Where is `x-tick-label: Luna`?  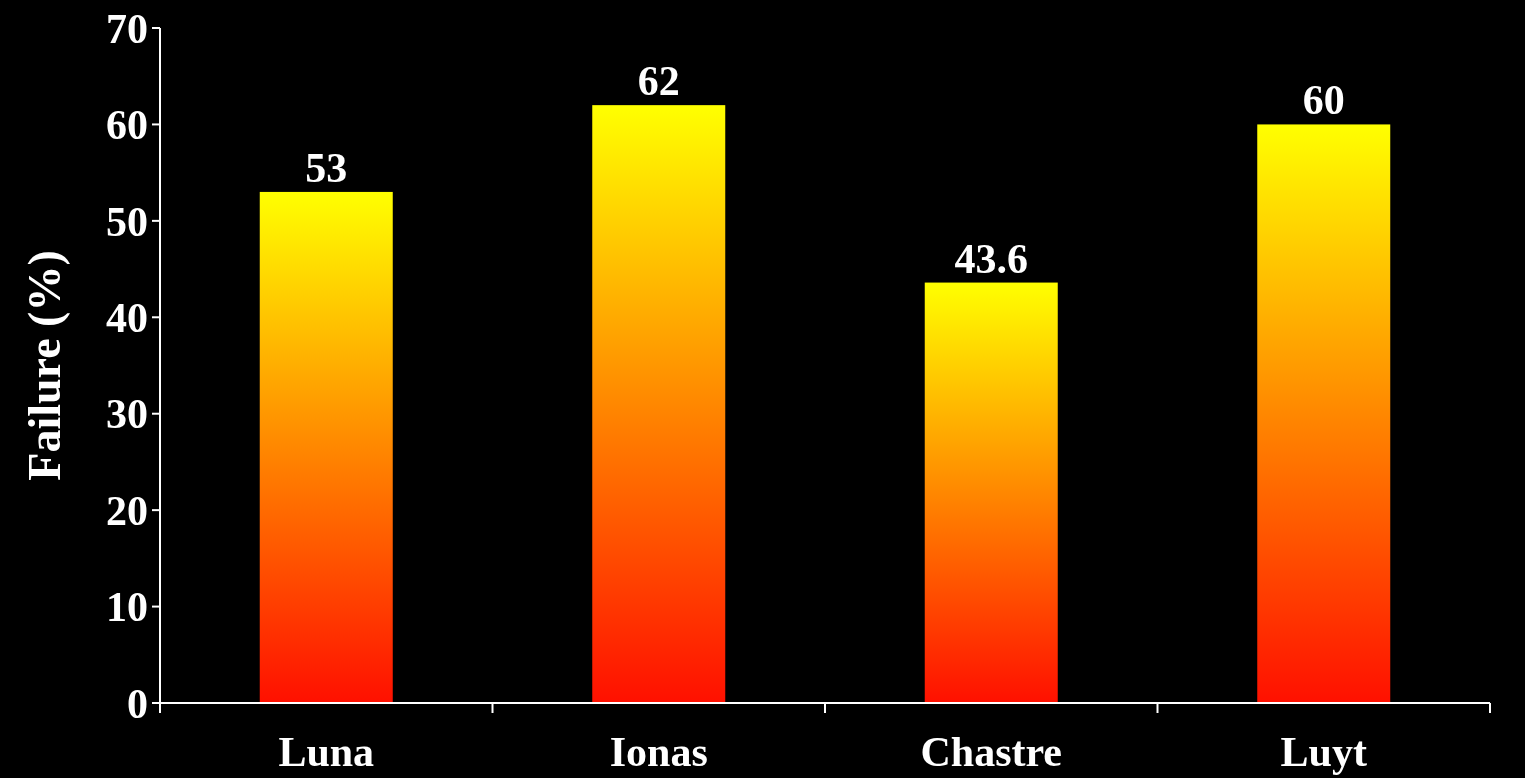
x-tick-label: Luna is located at coordinates (326, 752).